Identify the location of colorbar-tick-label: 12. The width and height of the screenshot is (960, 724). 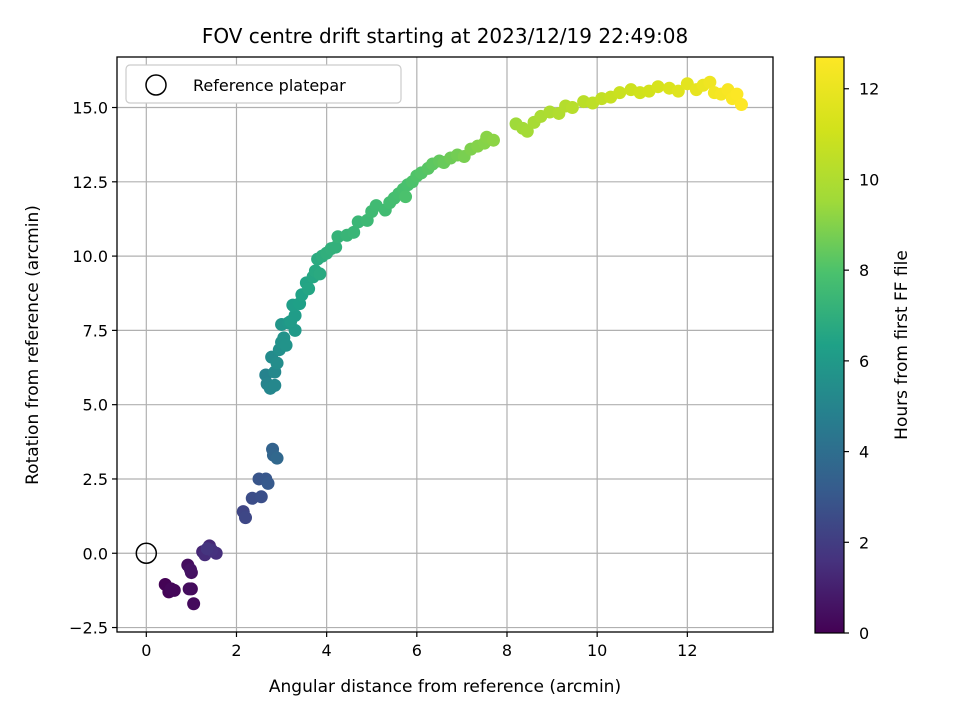
(869, 89).